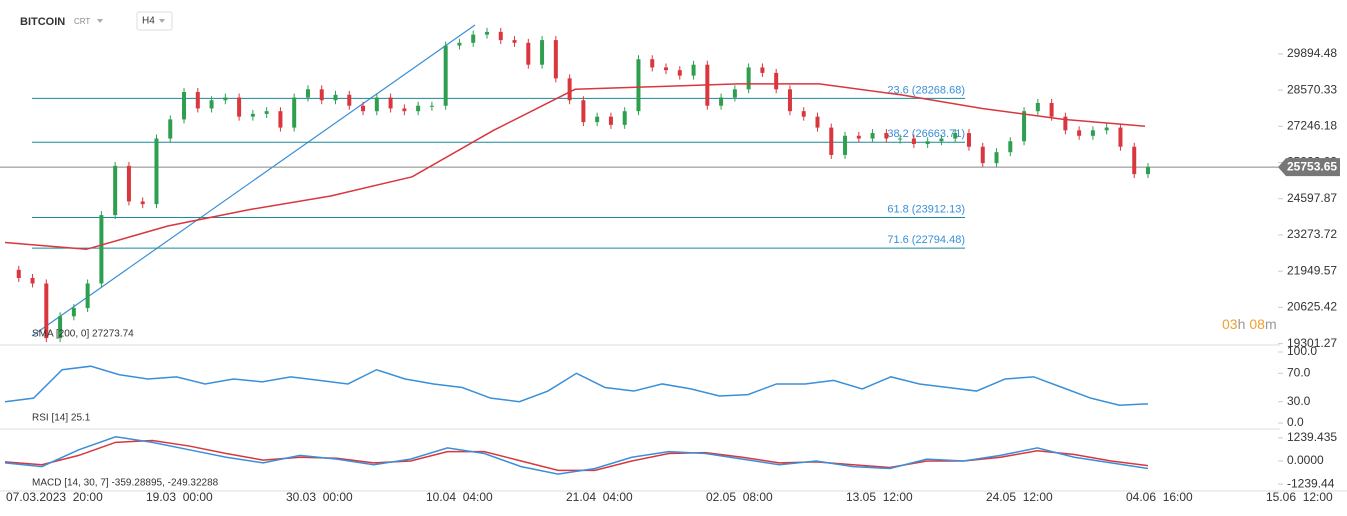 The height and width of the screenshot is (516, 1347). Describe the element at coordinates (926, 90) in the screenshot. I see `fib-label: 23.6 (28268.68)` at that location.